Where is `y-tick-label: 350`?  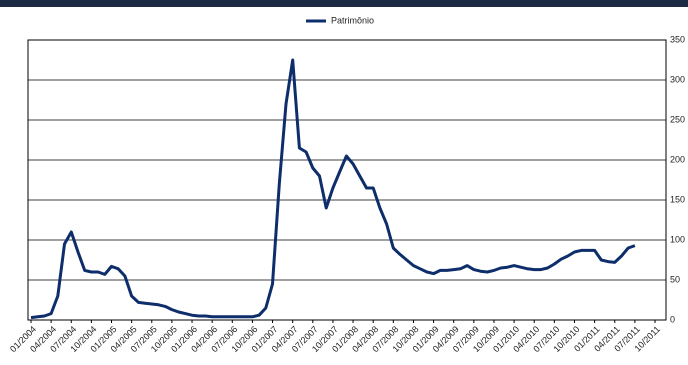 y-tick-label: 350 is located at coordinates (677, 39).